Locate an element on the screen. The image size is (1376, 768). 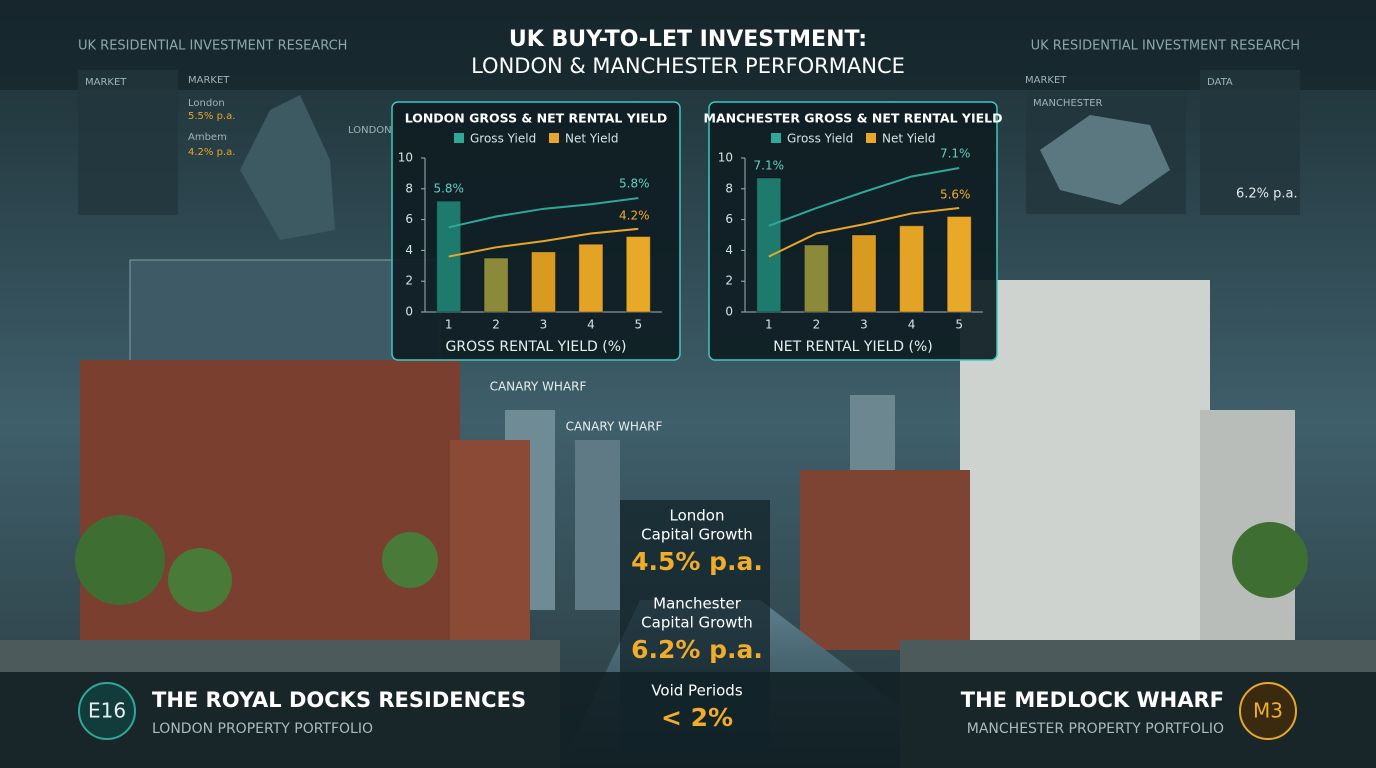
top-band is located at coordinates (688, 45).